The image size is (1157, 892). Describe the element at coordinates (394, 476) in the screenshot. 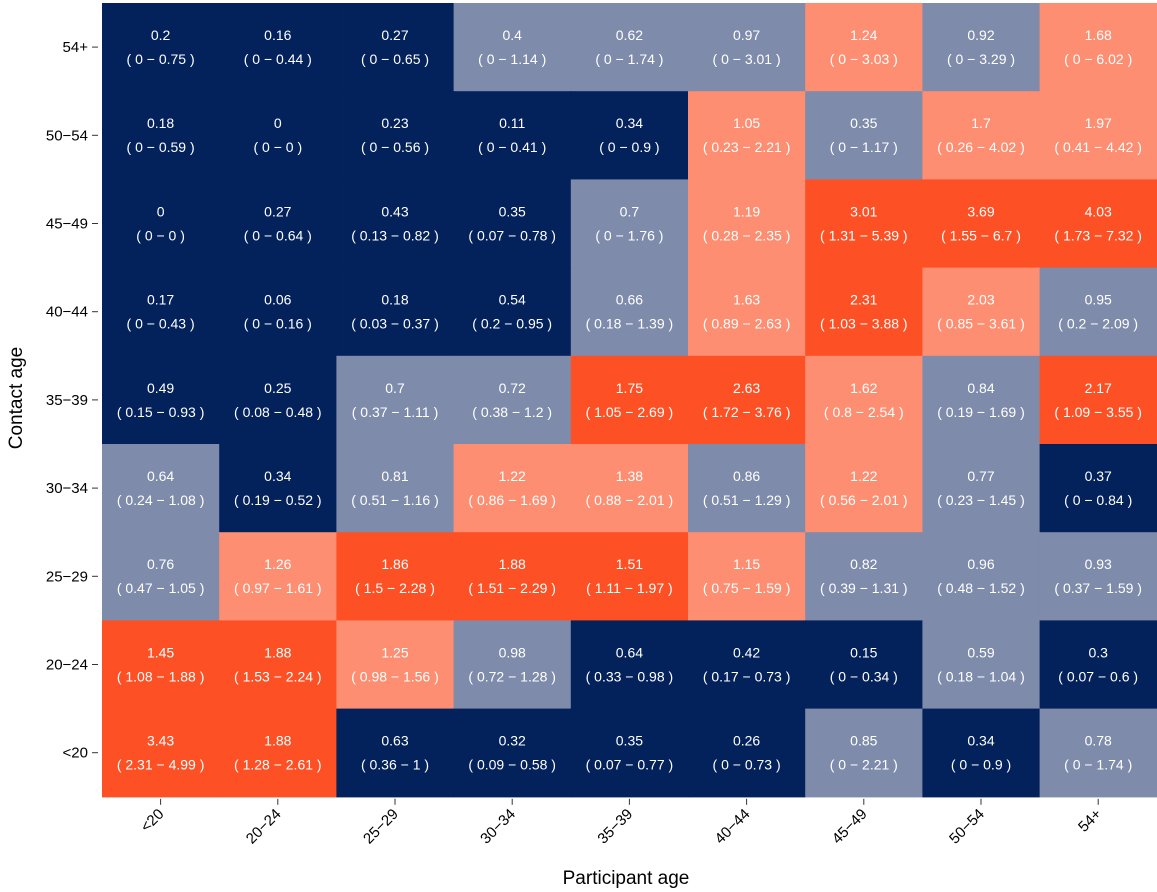

I see `cell-value-label: 0.81` at that location.